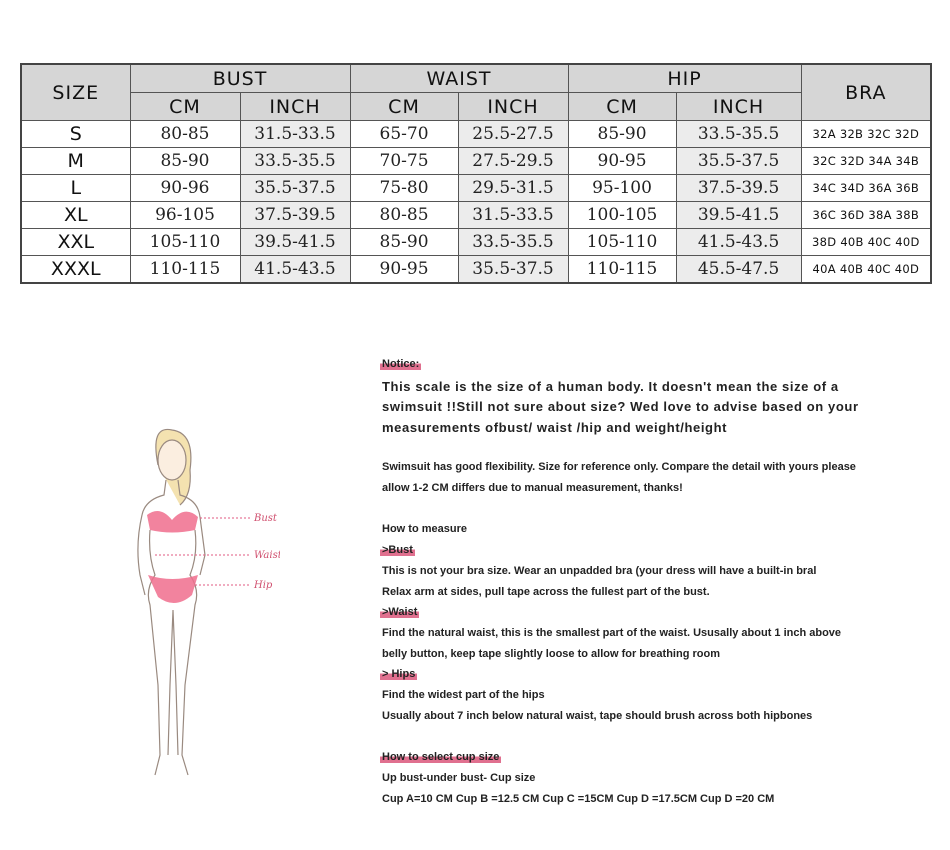 The height and width of the screenshot is (850, 950). Describe the element at coordinates (404, 161) in the screenshot. I see `cell-waist-cm: 70-75` at that location.